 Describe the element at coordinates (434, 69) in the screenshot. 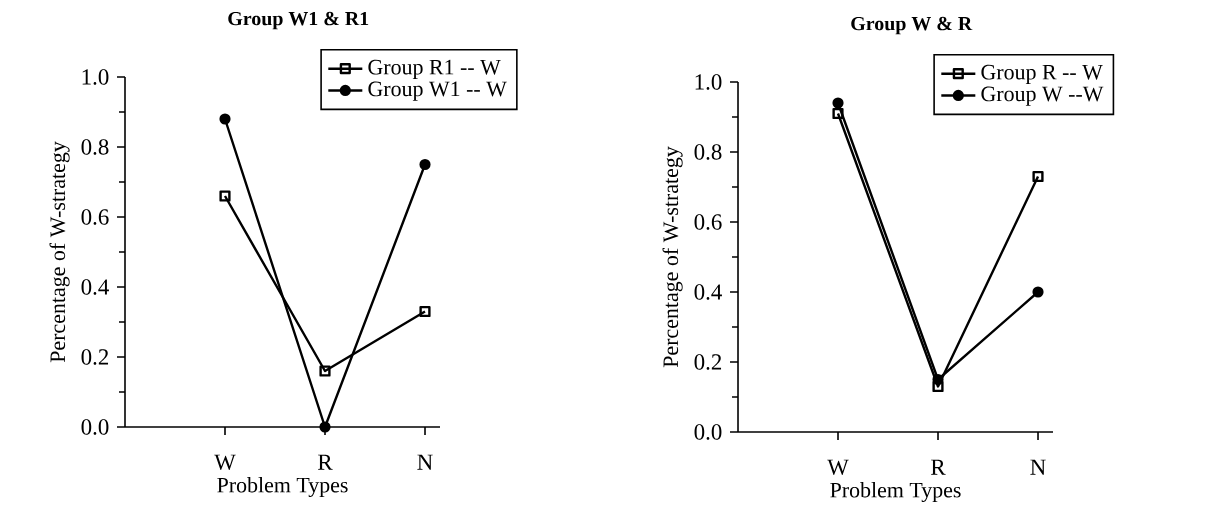

I see `legend-label: Group R1 -- W` at that location.